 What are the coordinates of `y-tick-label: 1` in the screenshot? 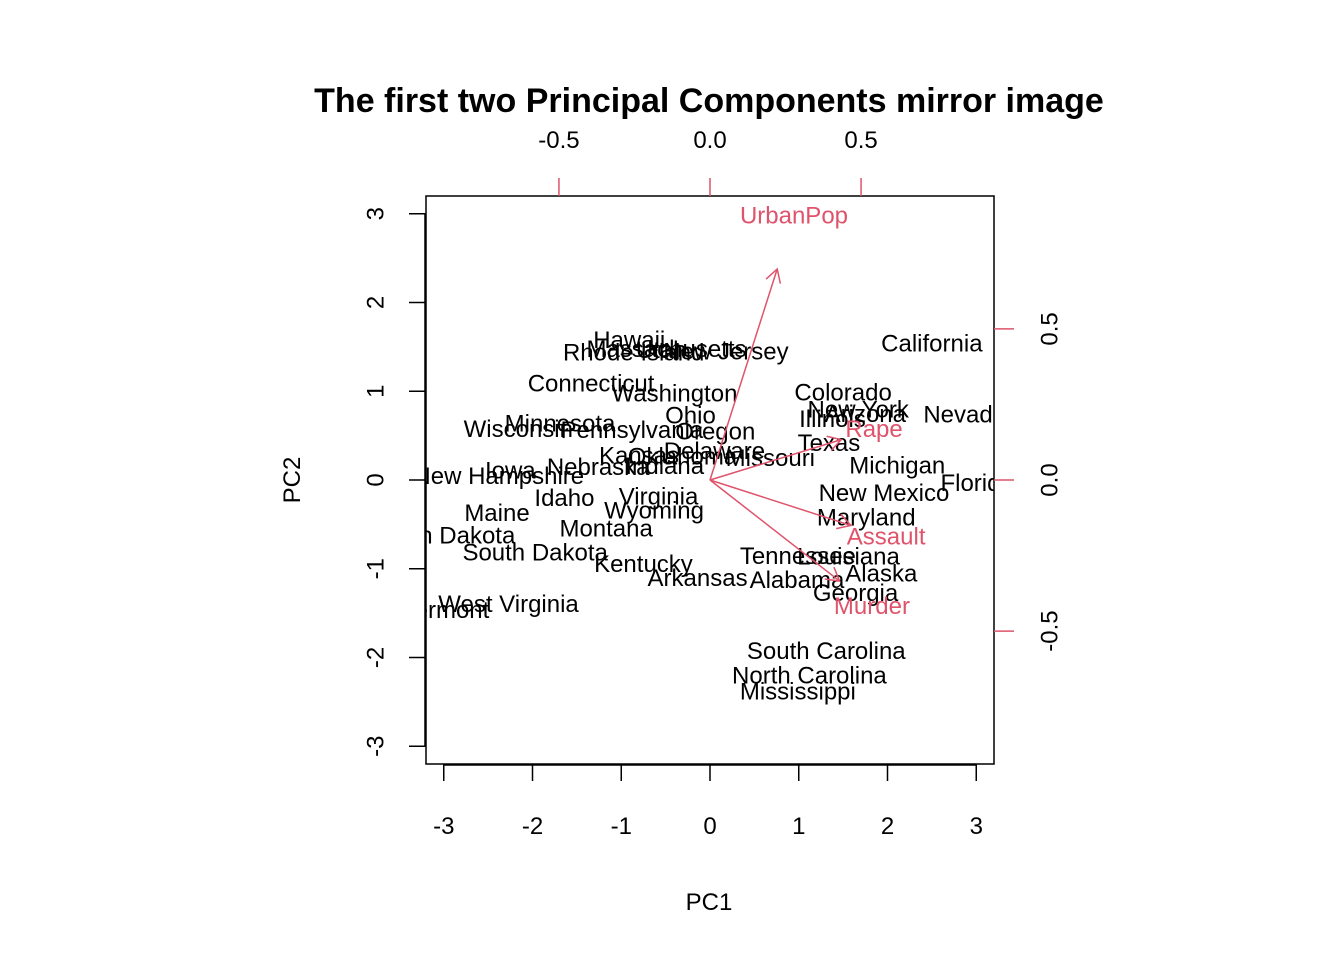 It's located at (376, 391).